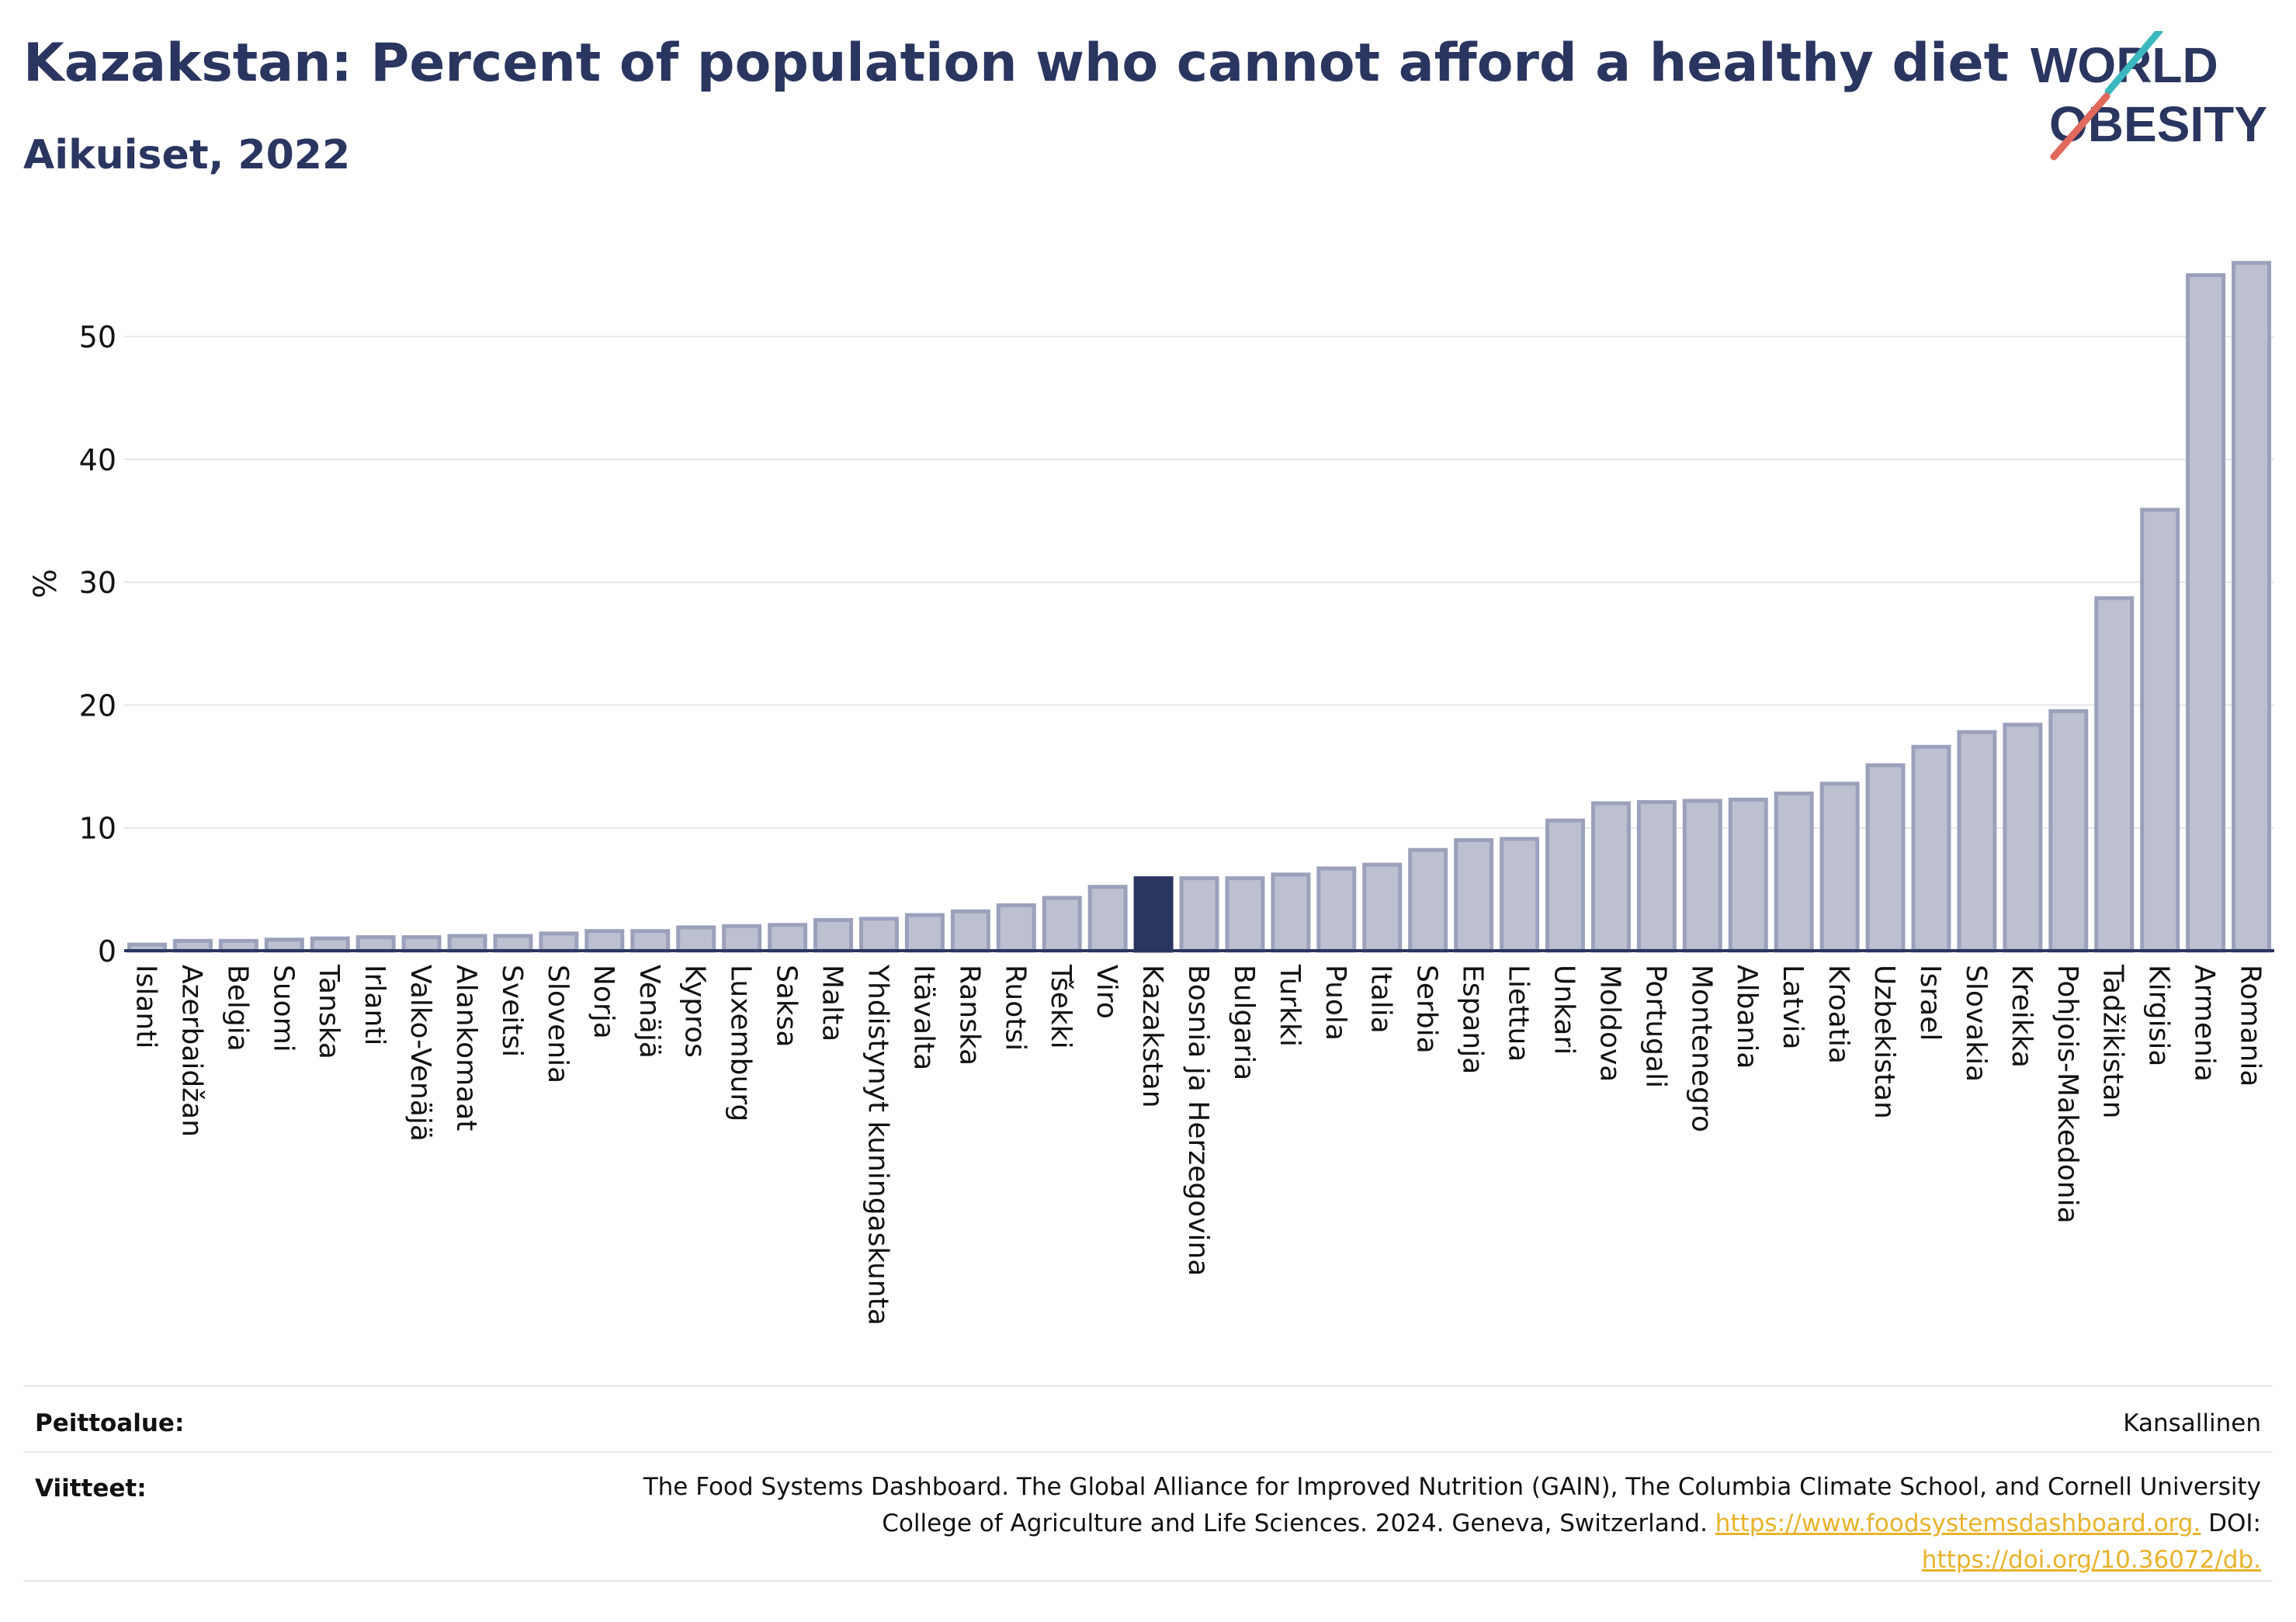 Image resolution: width=2296 pixels, height=1622 pixels. What do you see at coordinates (420, 1053) in the screenshot?
I see `x-tick-label: Valko-Venäjä` at bounding box center [420, 1053].